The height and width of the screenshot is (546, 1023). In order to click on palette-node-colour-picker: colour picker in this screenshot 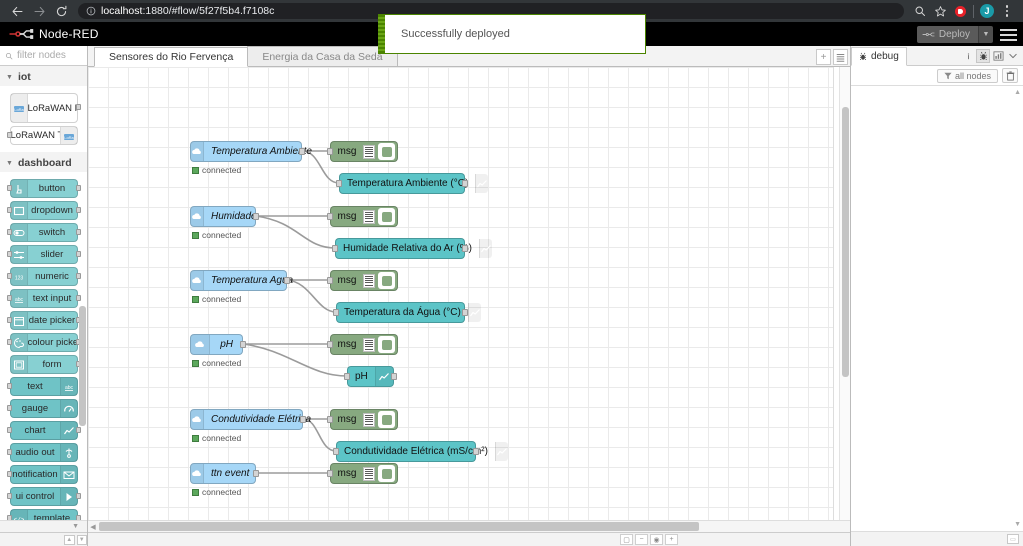, I will do `click(43, 342)`.